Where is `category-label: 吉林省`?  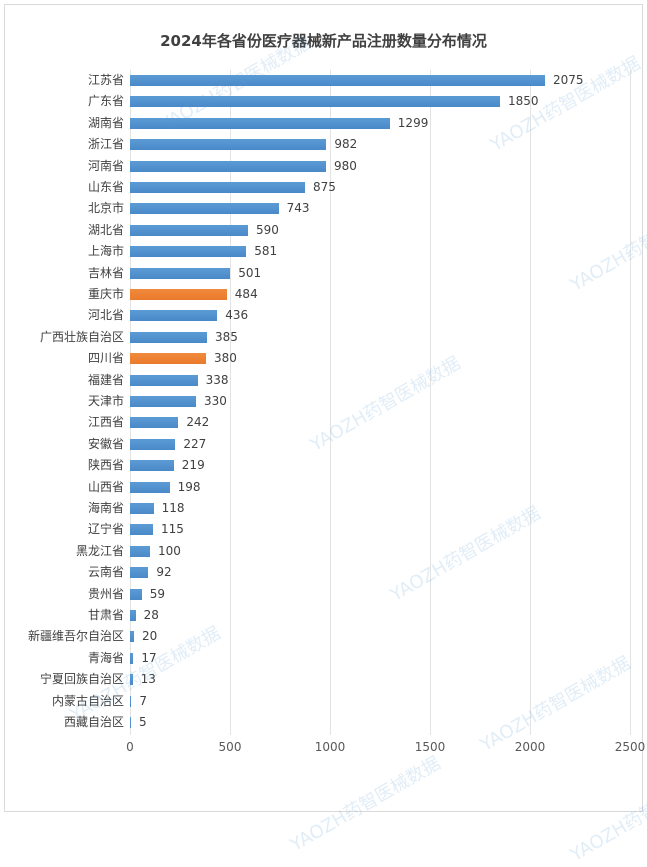 category-label: 吉林省 is located at coordinates (105, 272).